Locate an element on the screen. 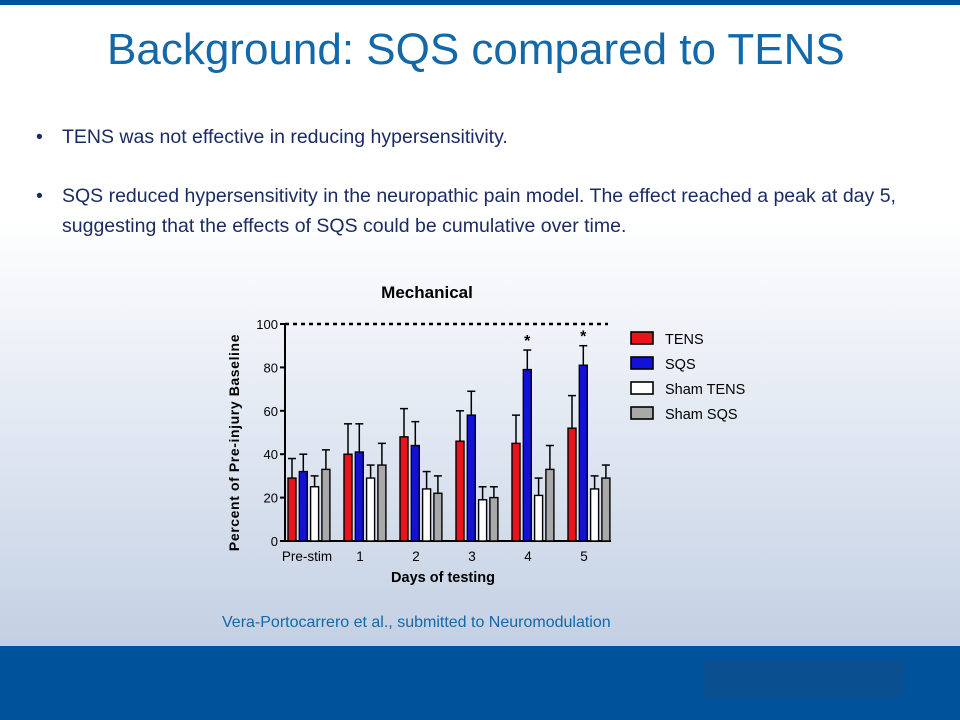 This screenshot has width=960, height=720. x-tick-label: 5 is located at coordinates (584, 556).